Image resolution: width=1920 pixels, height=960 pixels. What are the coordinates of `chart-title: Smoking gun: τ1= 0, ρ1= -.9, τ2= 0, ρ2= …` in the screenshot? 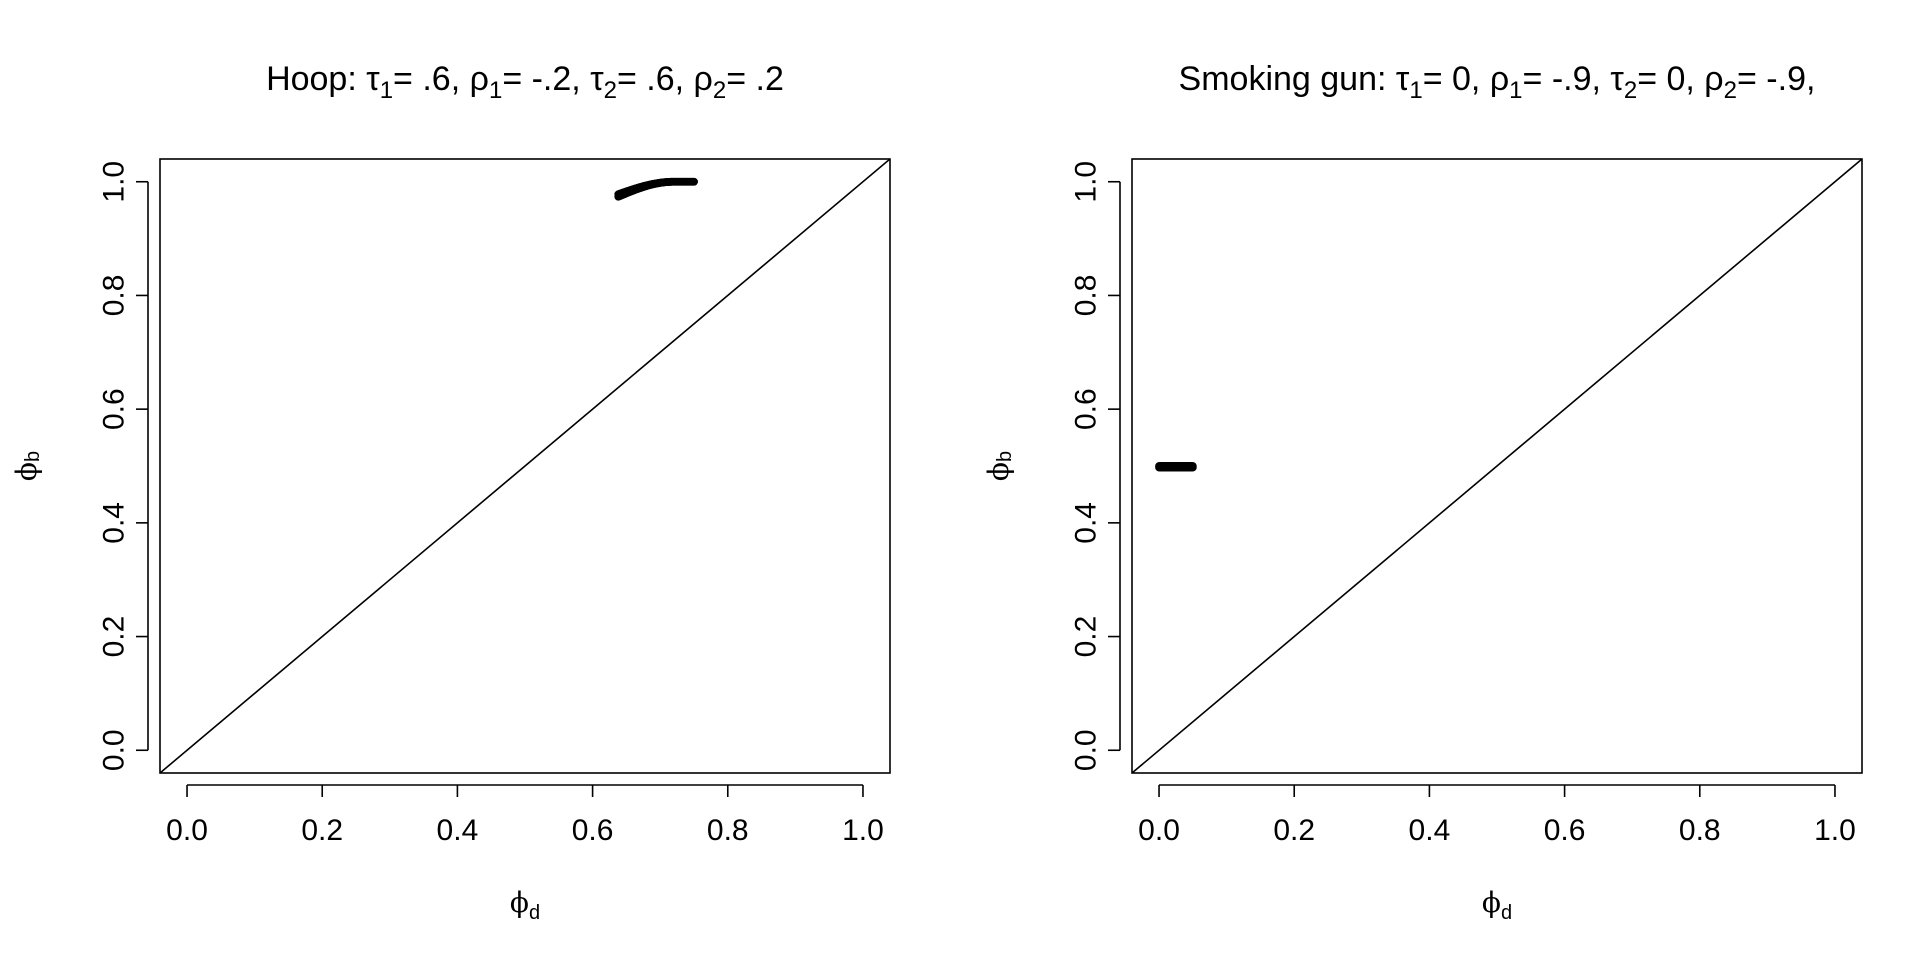 It's located at (1497, 82).